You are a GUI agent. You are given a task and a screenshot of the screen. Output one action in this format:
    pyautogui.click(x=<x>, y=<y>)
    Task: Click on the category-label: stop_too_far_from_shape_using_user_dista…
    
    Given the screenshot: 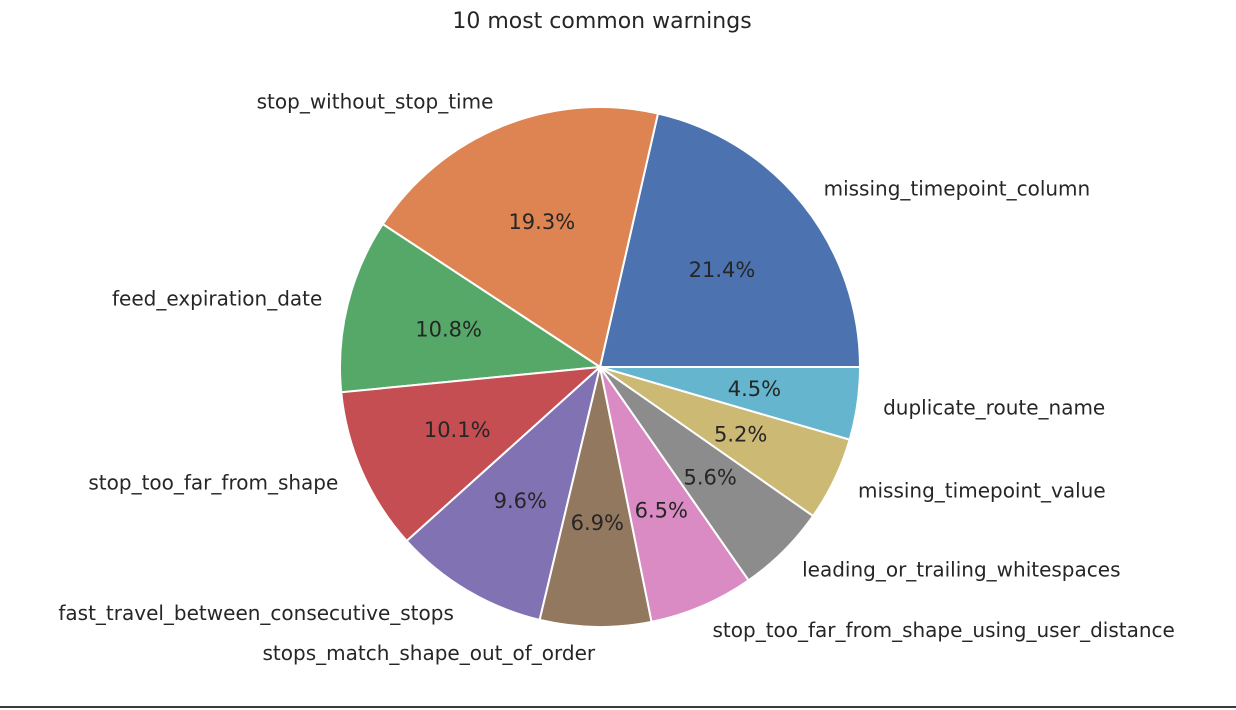 What is the action you would take?
    pyautogui.click(x=944, y=630)
    